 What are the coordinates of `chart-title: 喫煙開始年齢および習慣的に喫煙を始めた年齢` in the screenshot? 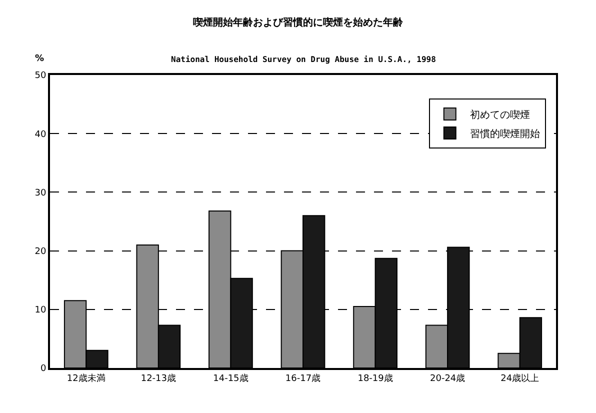 It's located at (298, 22).